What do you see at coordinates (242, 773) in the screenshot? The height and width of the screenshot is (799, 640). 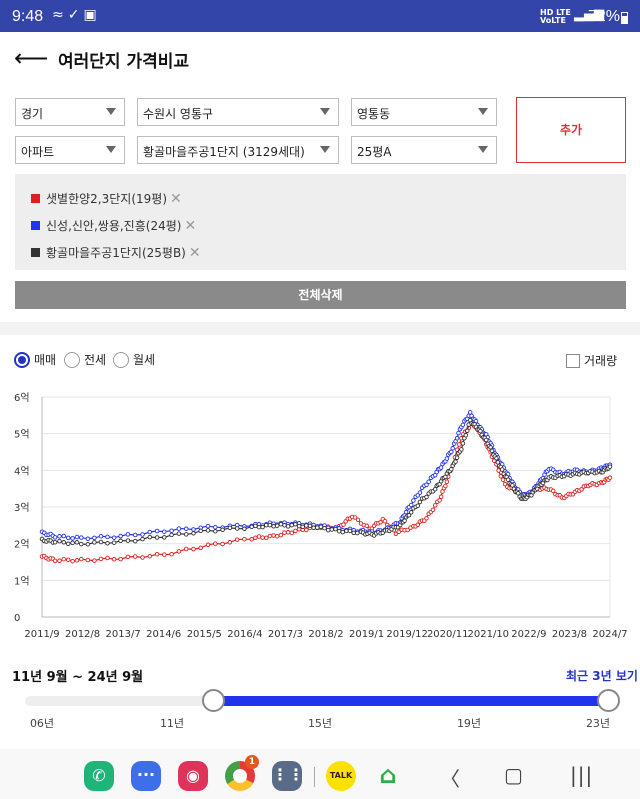 I see `chrome-app-icon: 1` at bounding box center [242, 773].